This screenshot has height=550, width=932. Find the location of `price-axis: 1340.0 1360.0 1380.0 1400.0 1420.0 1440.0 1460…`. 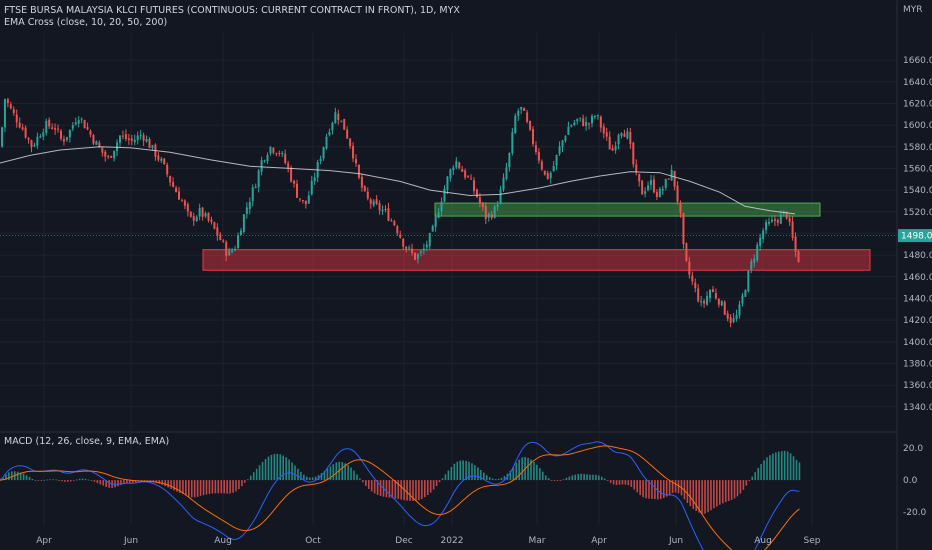

price-axis: 1340.0 1360.0 1380.0 1400.0 1420.0 1440.0 1460… is located at coordinates (917, 287).